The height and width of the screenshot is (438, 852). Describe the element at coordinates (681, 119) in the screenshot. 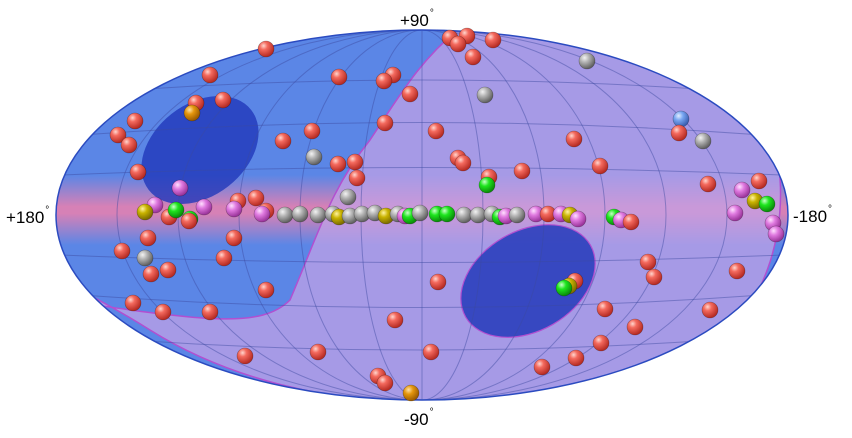

I see `source-marker-blue` at that location.